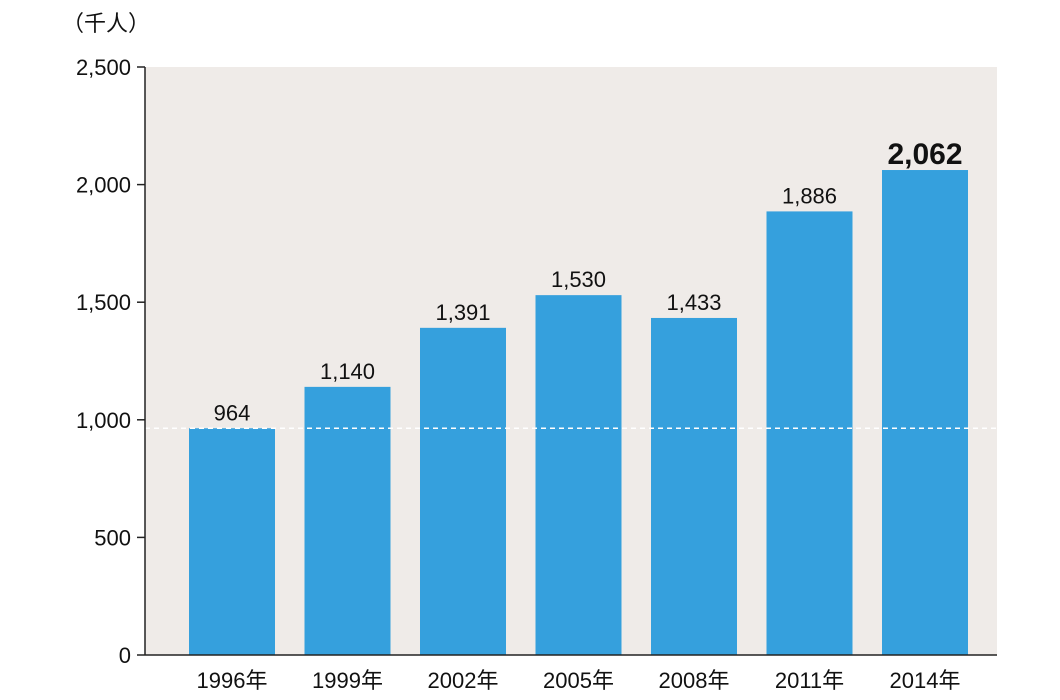 This screenshot has height=700, width=1060. I want to click on y-tick-label-4: 1,500, so click(103, 302).